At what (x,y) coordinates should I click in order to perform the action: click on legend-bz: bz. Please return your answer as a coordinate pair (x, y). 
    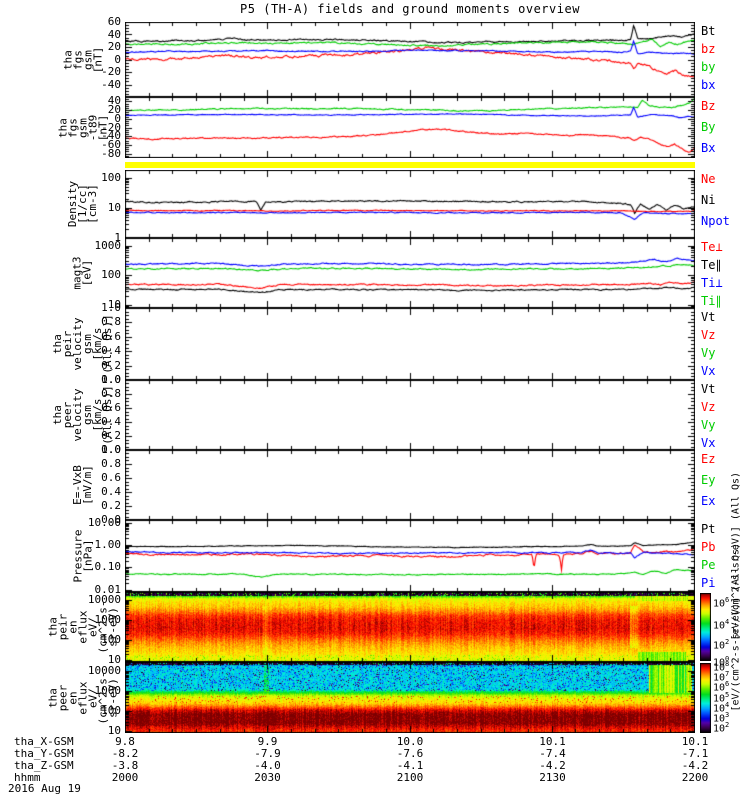
    Looking at the image, I should click on (708, 49).